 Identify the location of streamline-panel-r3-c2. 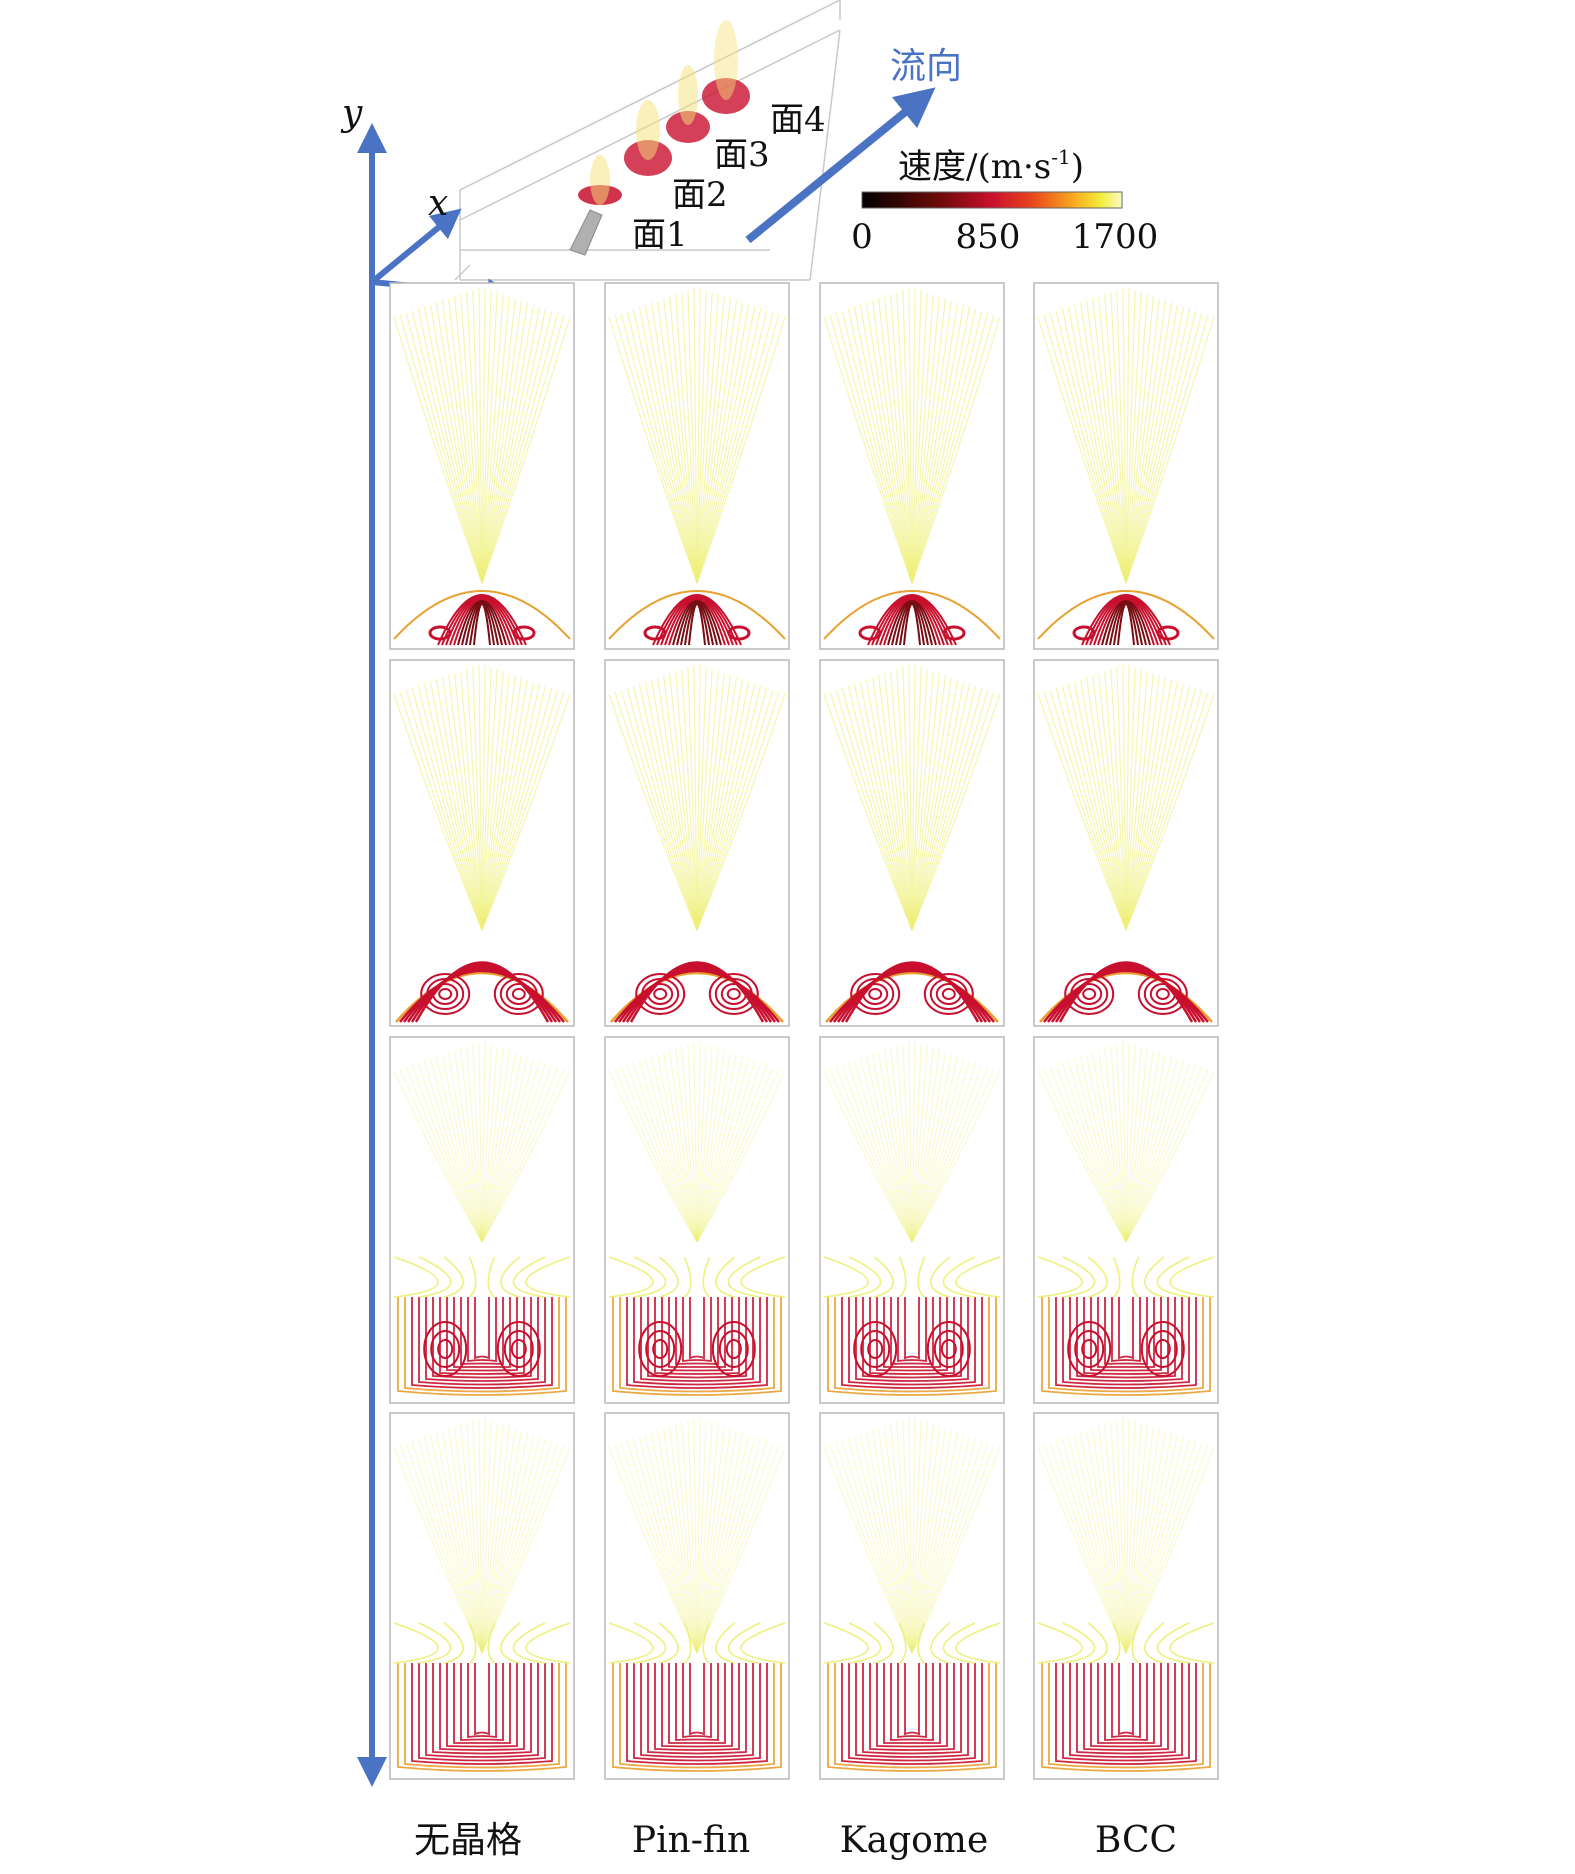
(697, 1220).